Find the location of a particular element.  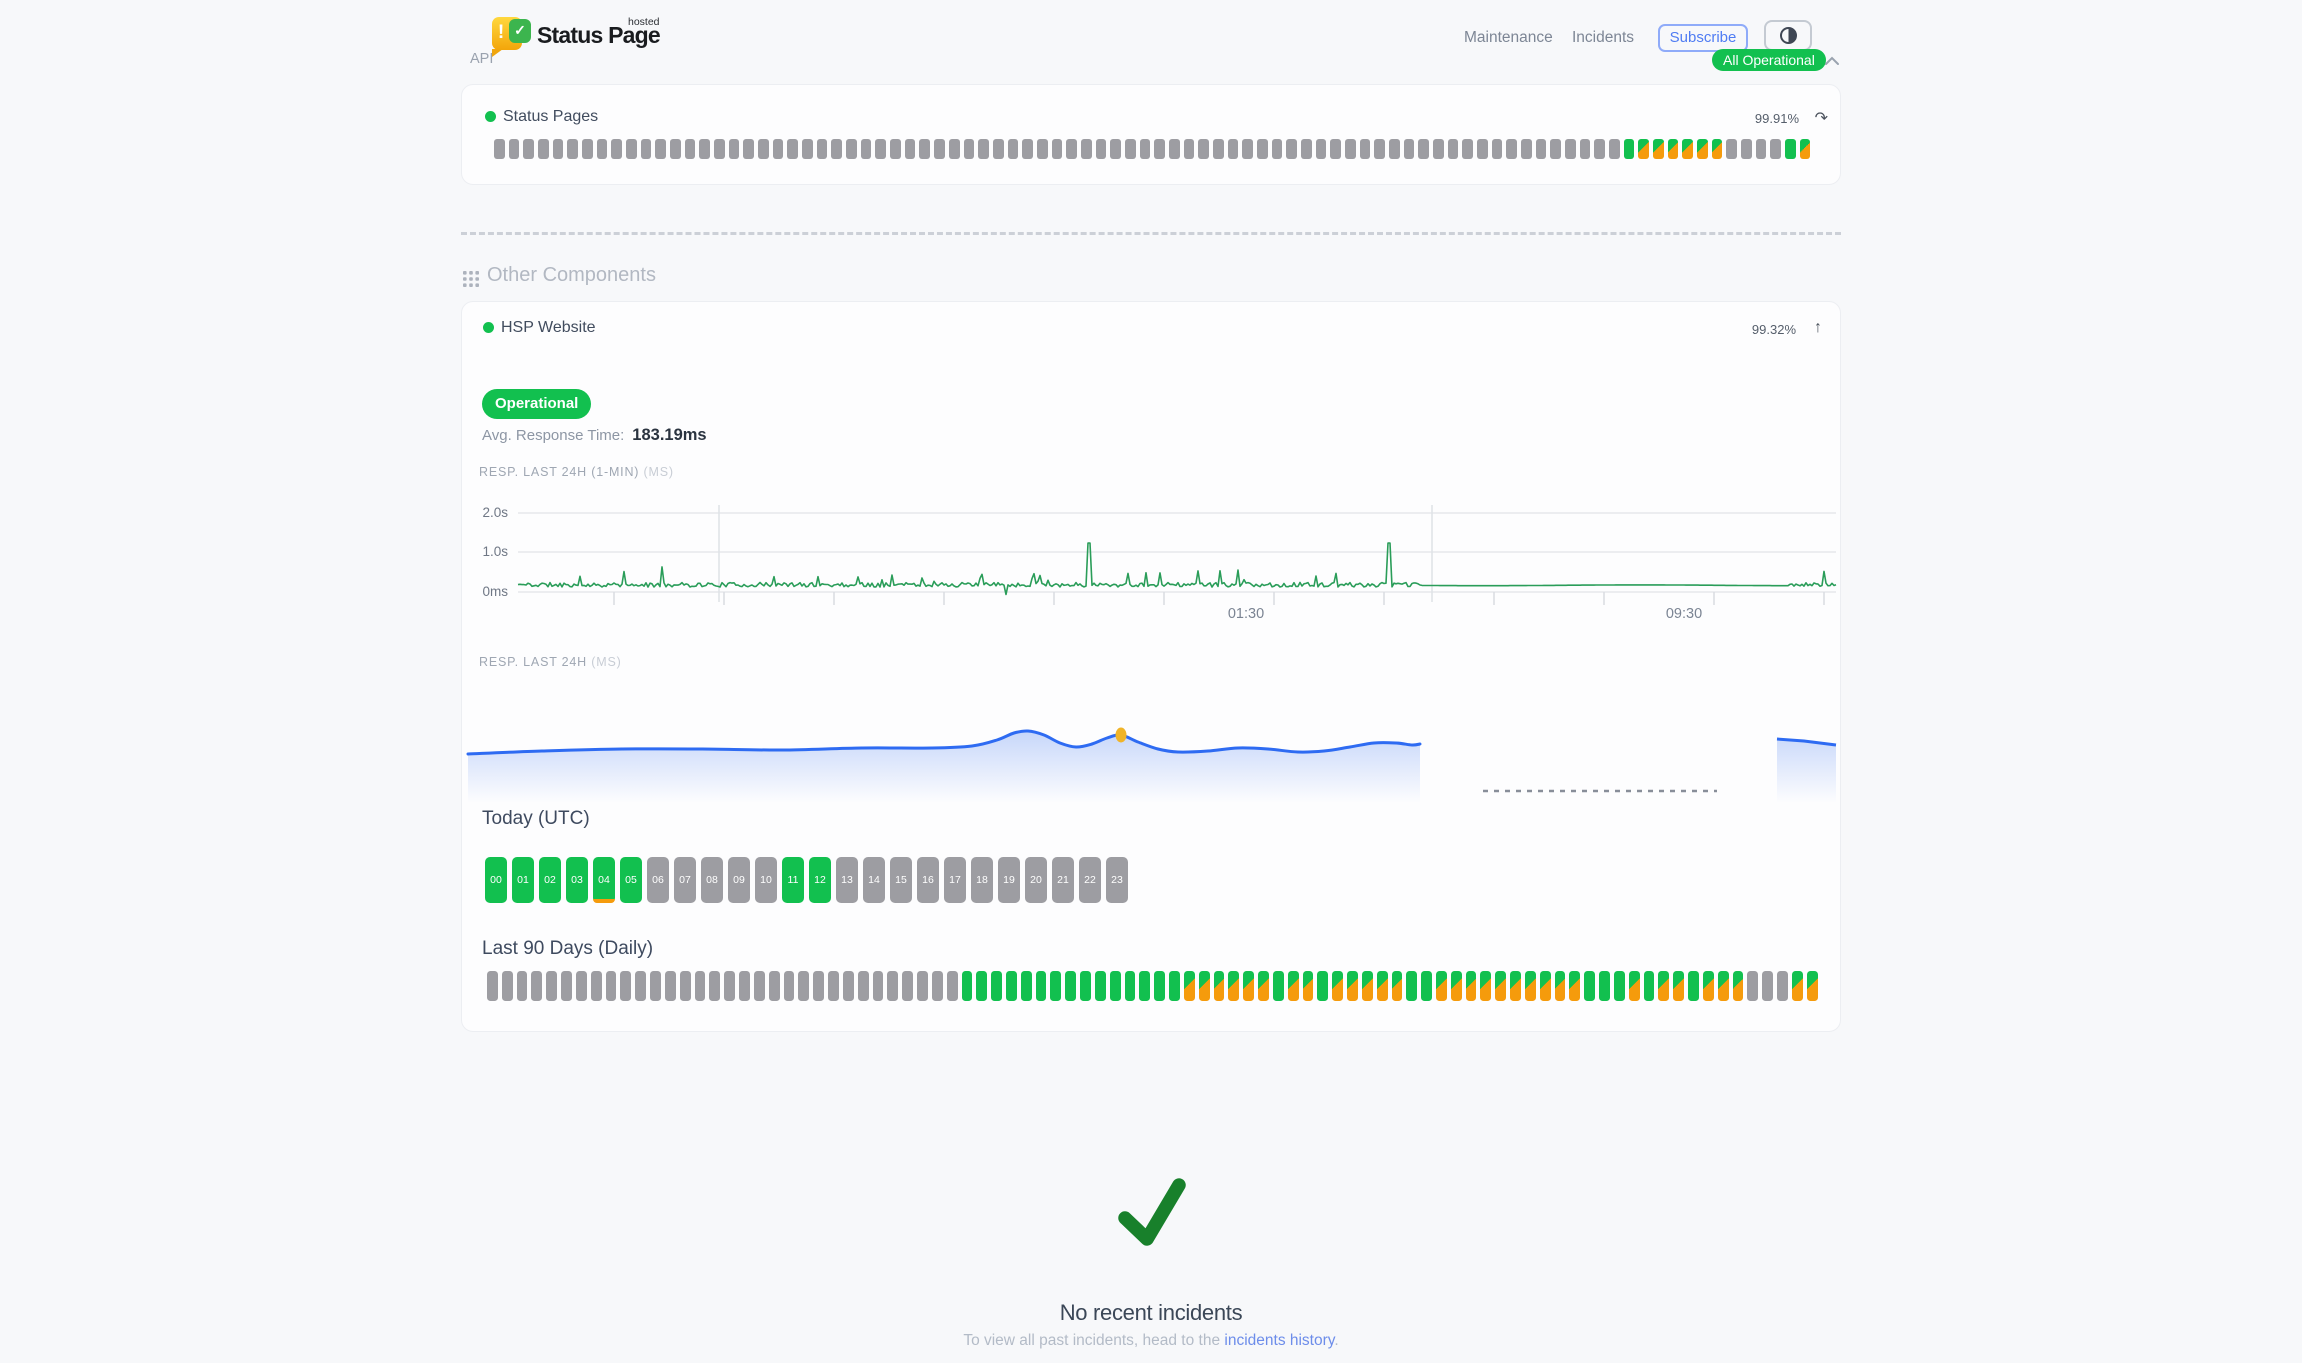

component-card-status-pages: Status Pages 99.91% ↷ is located at coordinates (1151, 134).